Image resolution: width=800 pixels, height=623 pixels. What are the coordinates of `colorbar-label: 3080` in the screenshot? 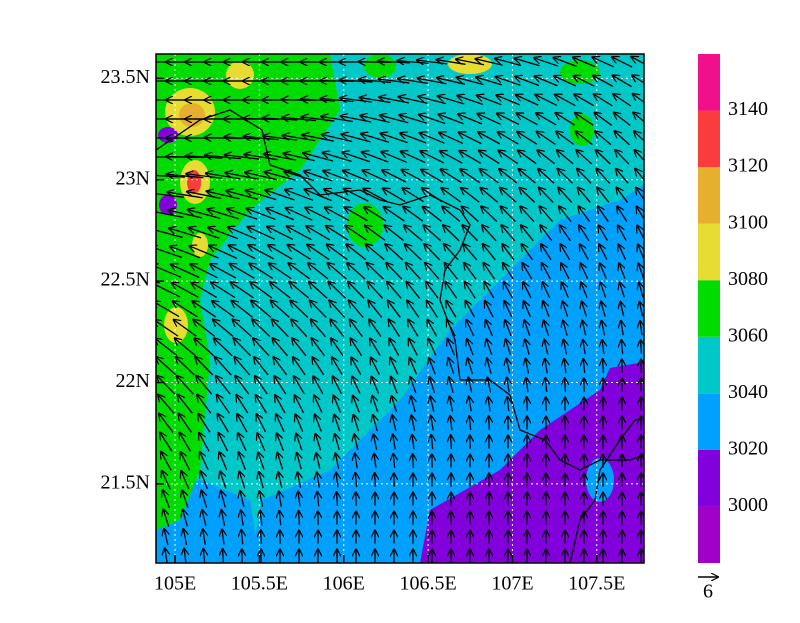 It's located at (748, 279).